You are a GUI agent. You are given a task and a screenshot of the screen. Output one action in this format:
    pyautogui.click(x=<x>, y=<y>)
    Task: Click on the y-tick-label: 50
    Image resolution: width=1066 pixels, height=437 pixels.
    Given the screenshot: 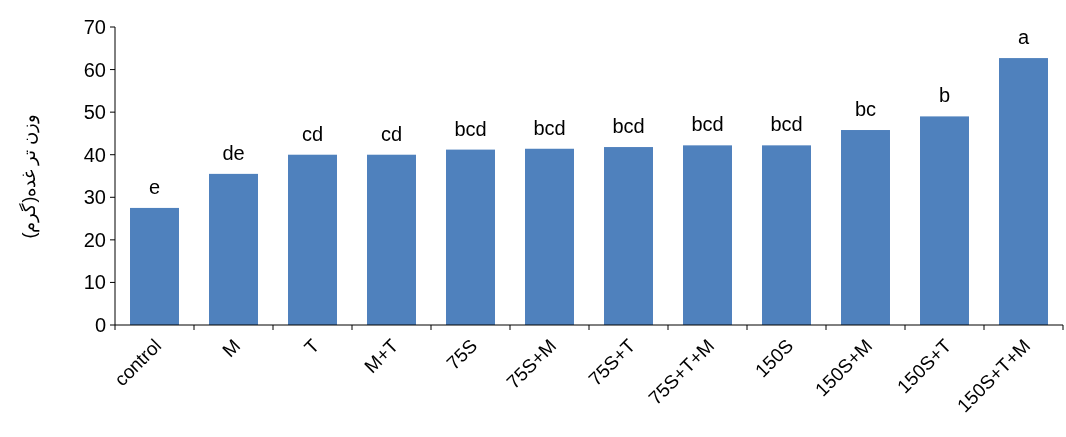 What is the action you would take?
    pyautogui.click(x=94, y=112)
    